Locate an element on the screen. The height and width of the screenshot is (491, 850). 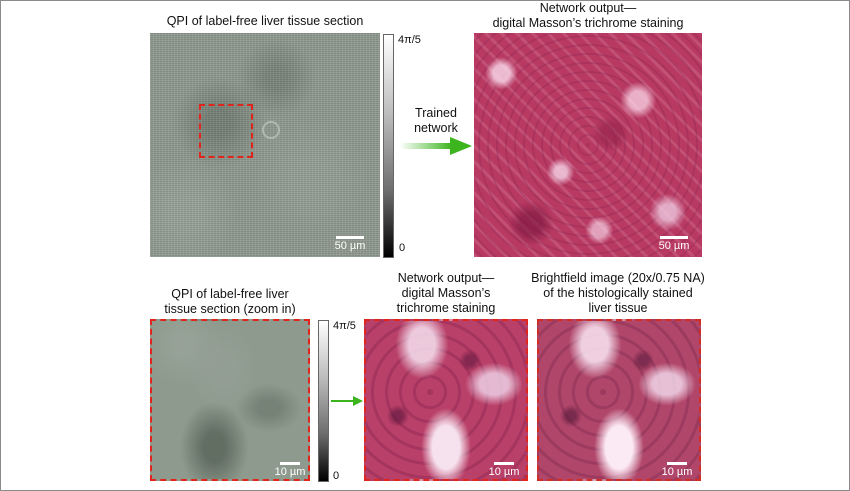
qpi-zoom-image: 10 µm is located at coordinates (230, 400).